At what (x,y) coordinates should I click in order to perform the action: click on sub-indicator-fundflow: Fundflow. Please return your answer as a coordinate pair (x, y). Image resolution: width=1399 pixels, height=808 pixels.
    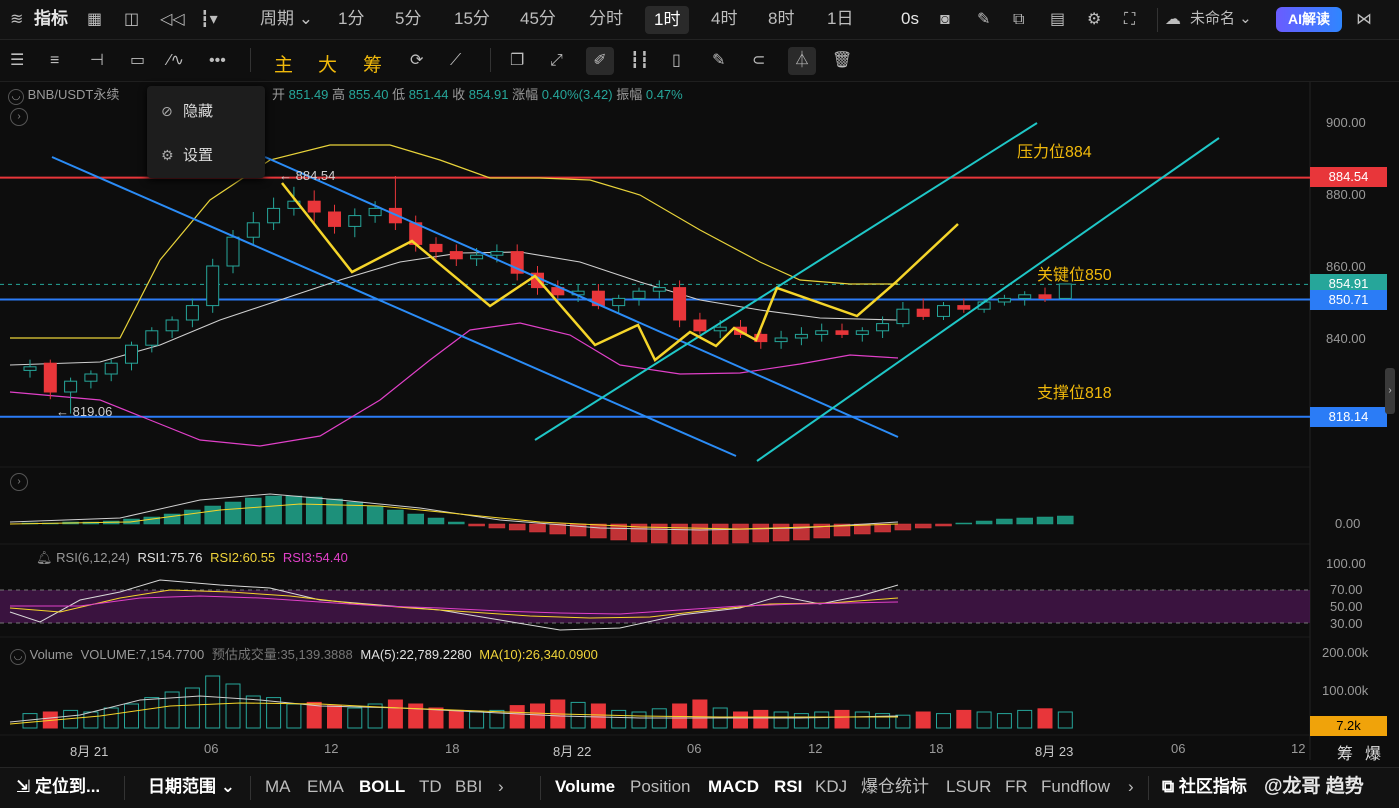
    Looking at the image, I should click on (1075, 786).